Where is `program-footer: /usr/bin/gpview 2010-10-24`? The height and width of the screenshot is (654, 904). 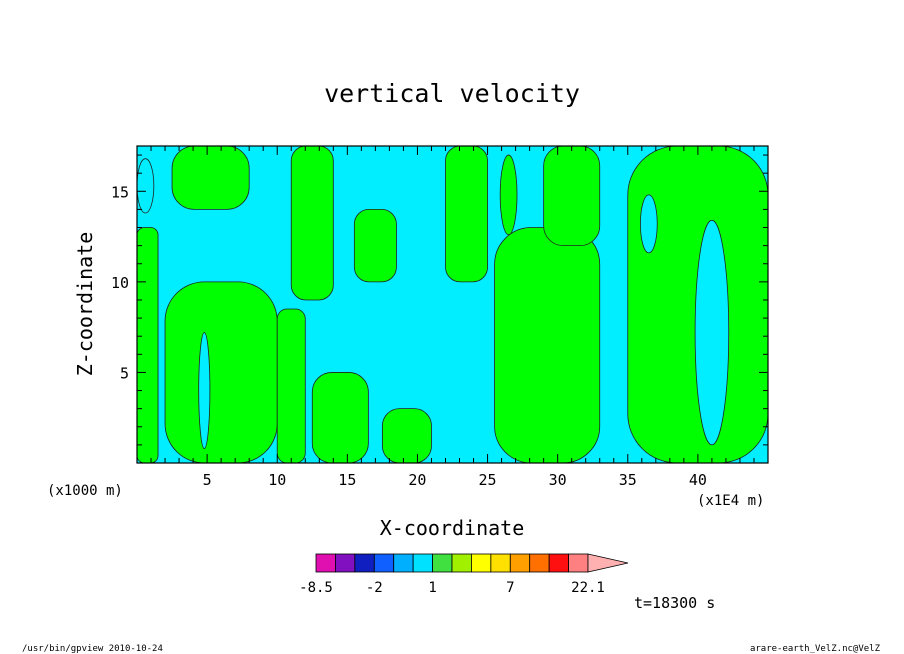 program-footer: /usr/bin/gpview 2010-10-24 is located at coordinates (92, 649).